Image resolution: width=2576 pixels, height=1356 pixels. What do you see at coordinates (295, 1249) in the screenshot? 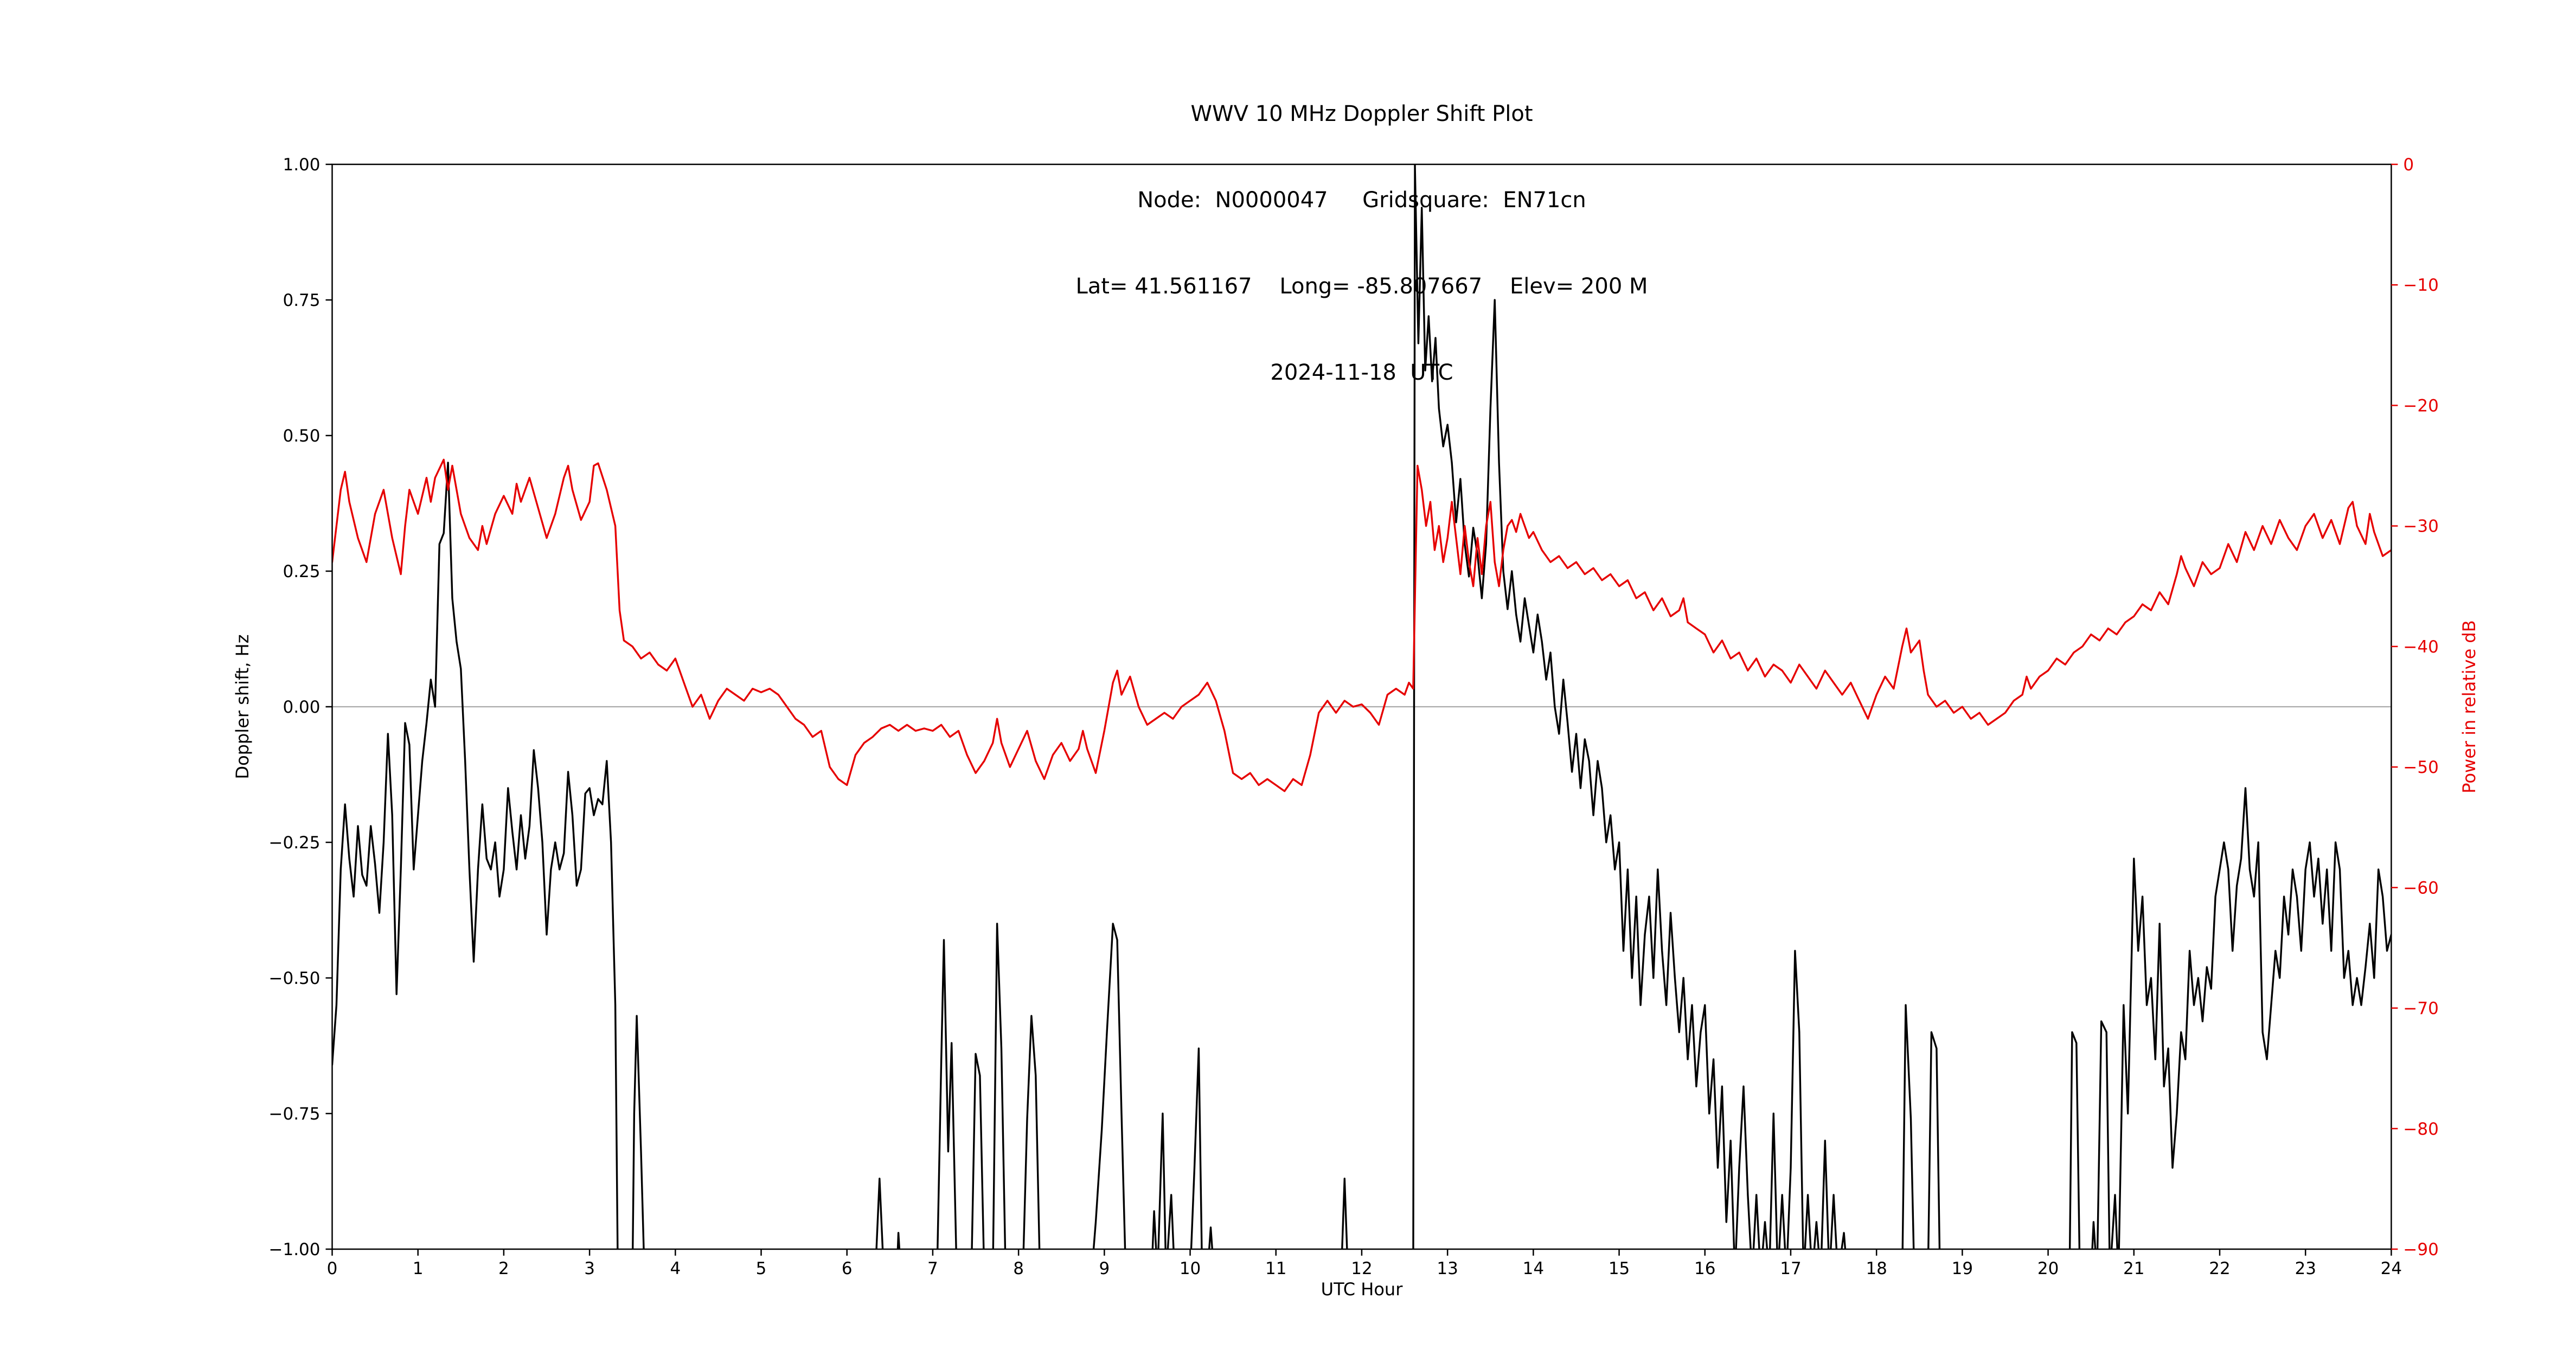
I see `y-left-tick-label: −1.00` at bounding box center [295, 1249].